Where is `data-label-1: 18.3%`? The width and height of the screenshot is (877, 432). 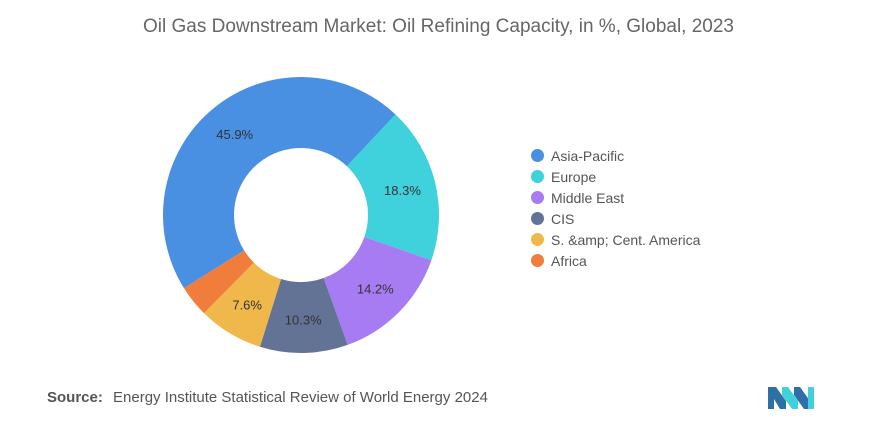
data-label-1: 18.3% is located at coordinates (402, 190).